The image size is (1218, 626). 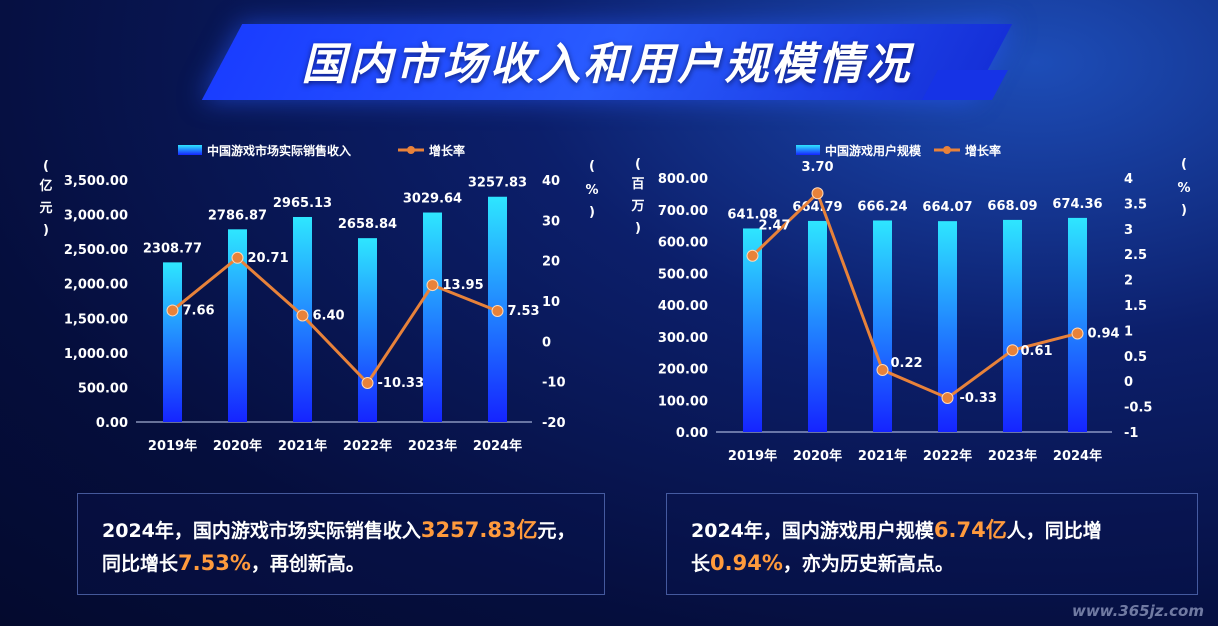 What do you see at coordinates (1131, 433) in the screenshot?
I see `y2-tick-label: -1` at bounding box center [1131, 433].